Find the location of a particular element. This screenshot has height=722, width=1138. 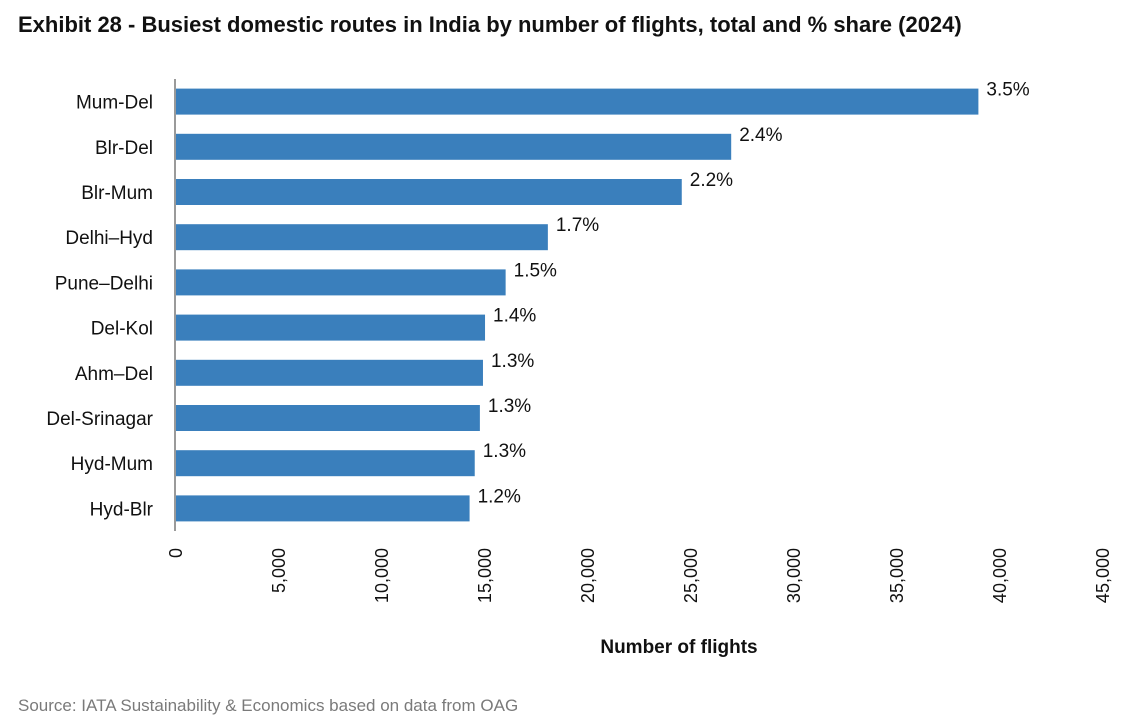

x-tick-label: 0 is located at coordinates (176, 553).